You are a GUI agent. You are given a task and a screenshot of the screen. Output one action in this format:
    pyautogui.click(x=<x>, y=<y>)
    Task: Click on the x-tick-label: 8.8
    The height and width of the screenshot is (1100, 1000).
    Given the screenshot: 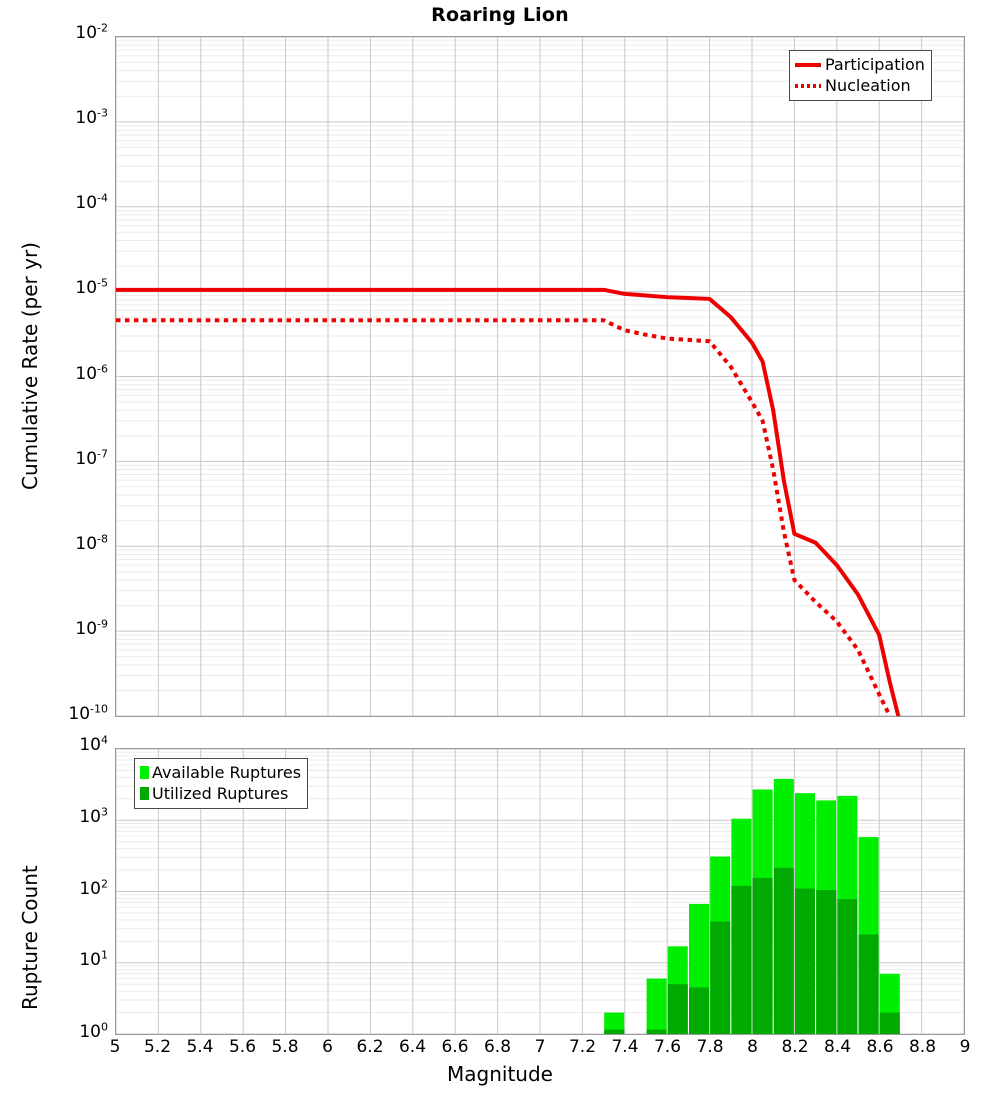 What is the action you would take?
    pyautogui.click(x=922, y=1047)
    